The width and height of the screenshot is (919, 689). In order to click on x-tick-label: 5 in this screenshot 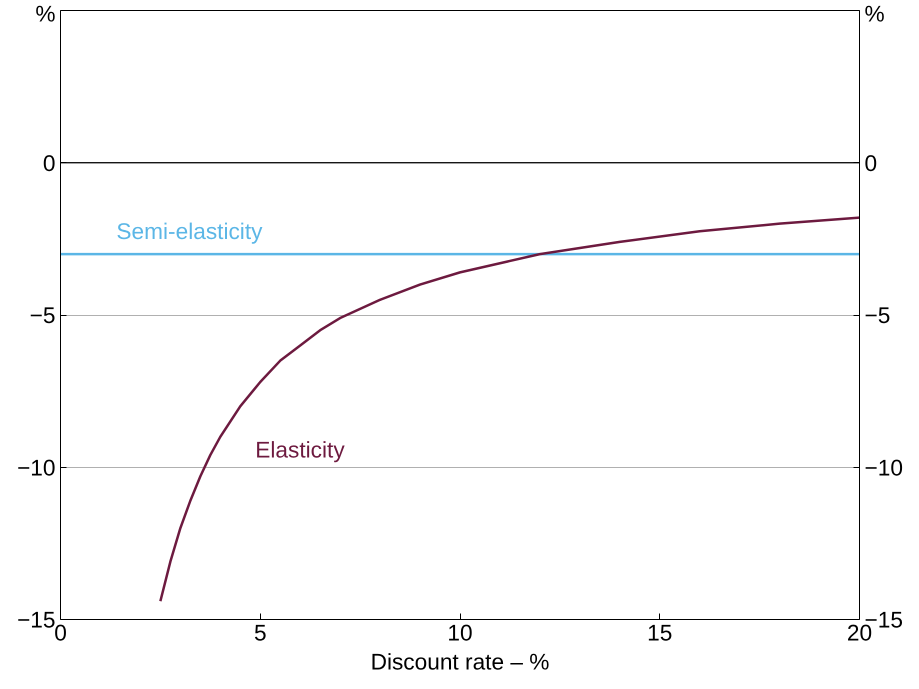, I will do `click(260, 633)`.